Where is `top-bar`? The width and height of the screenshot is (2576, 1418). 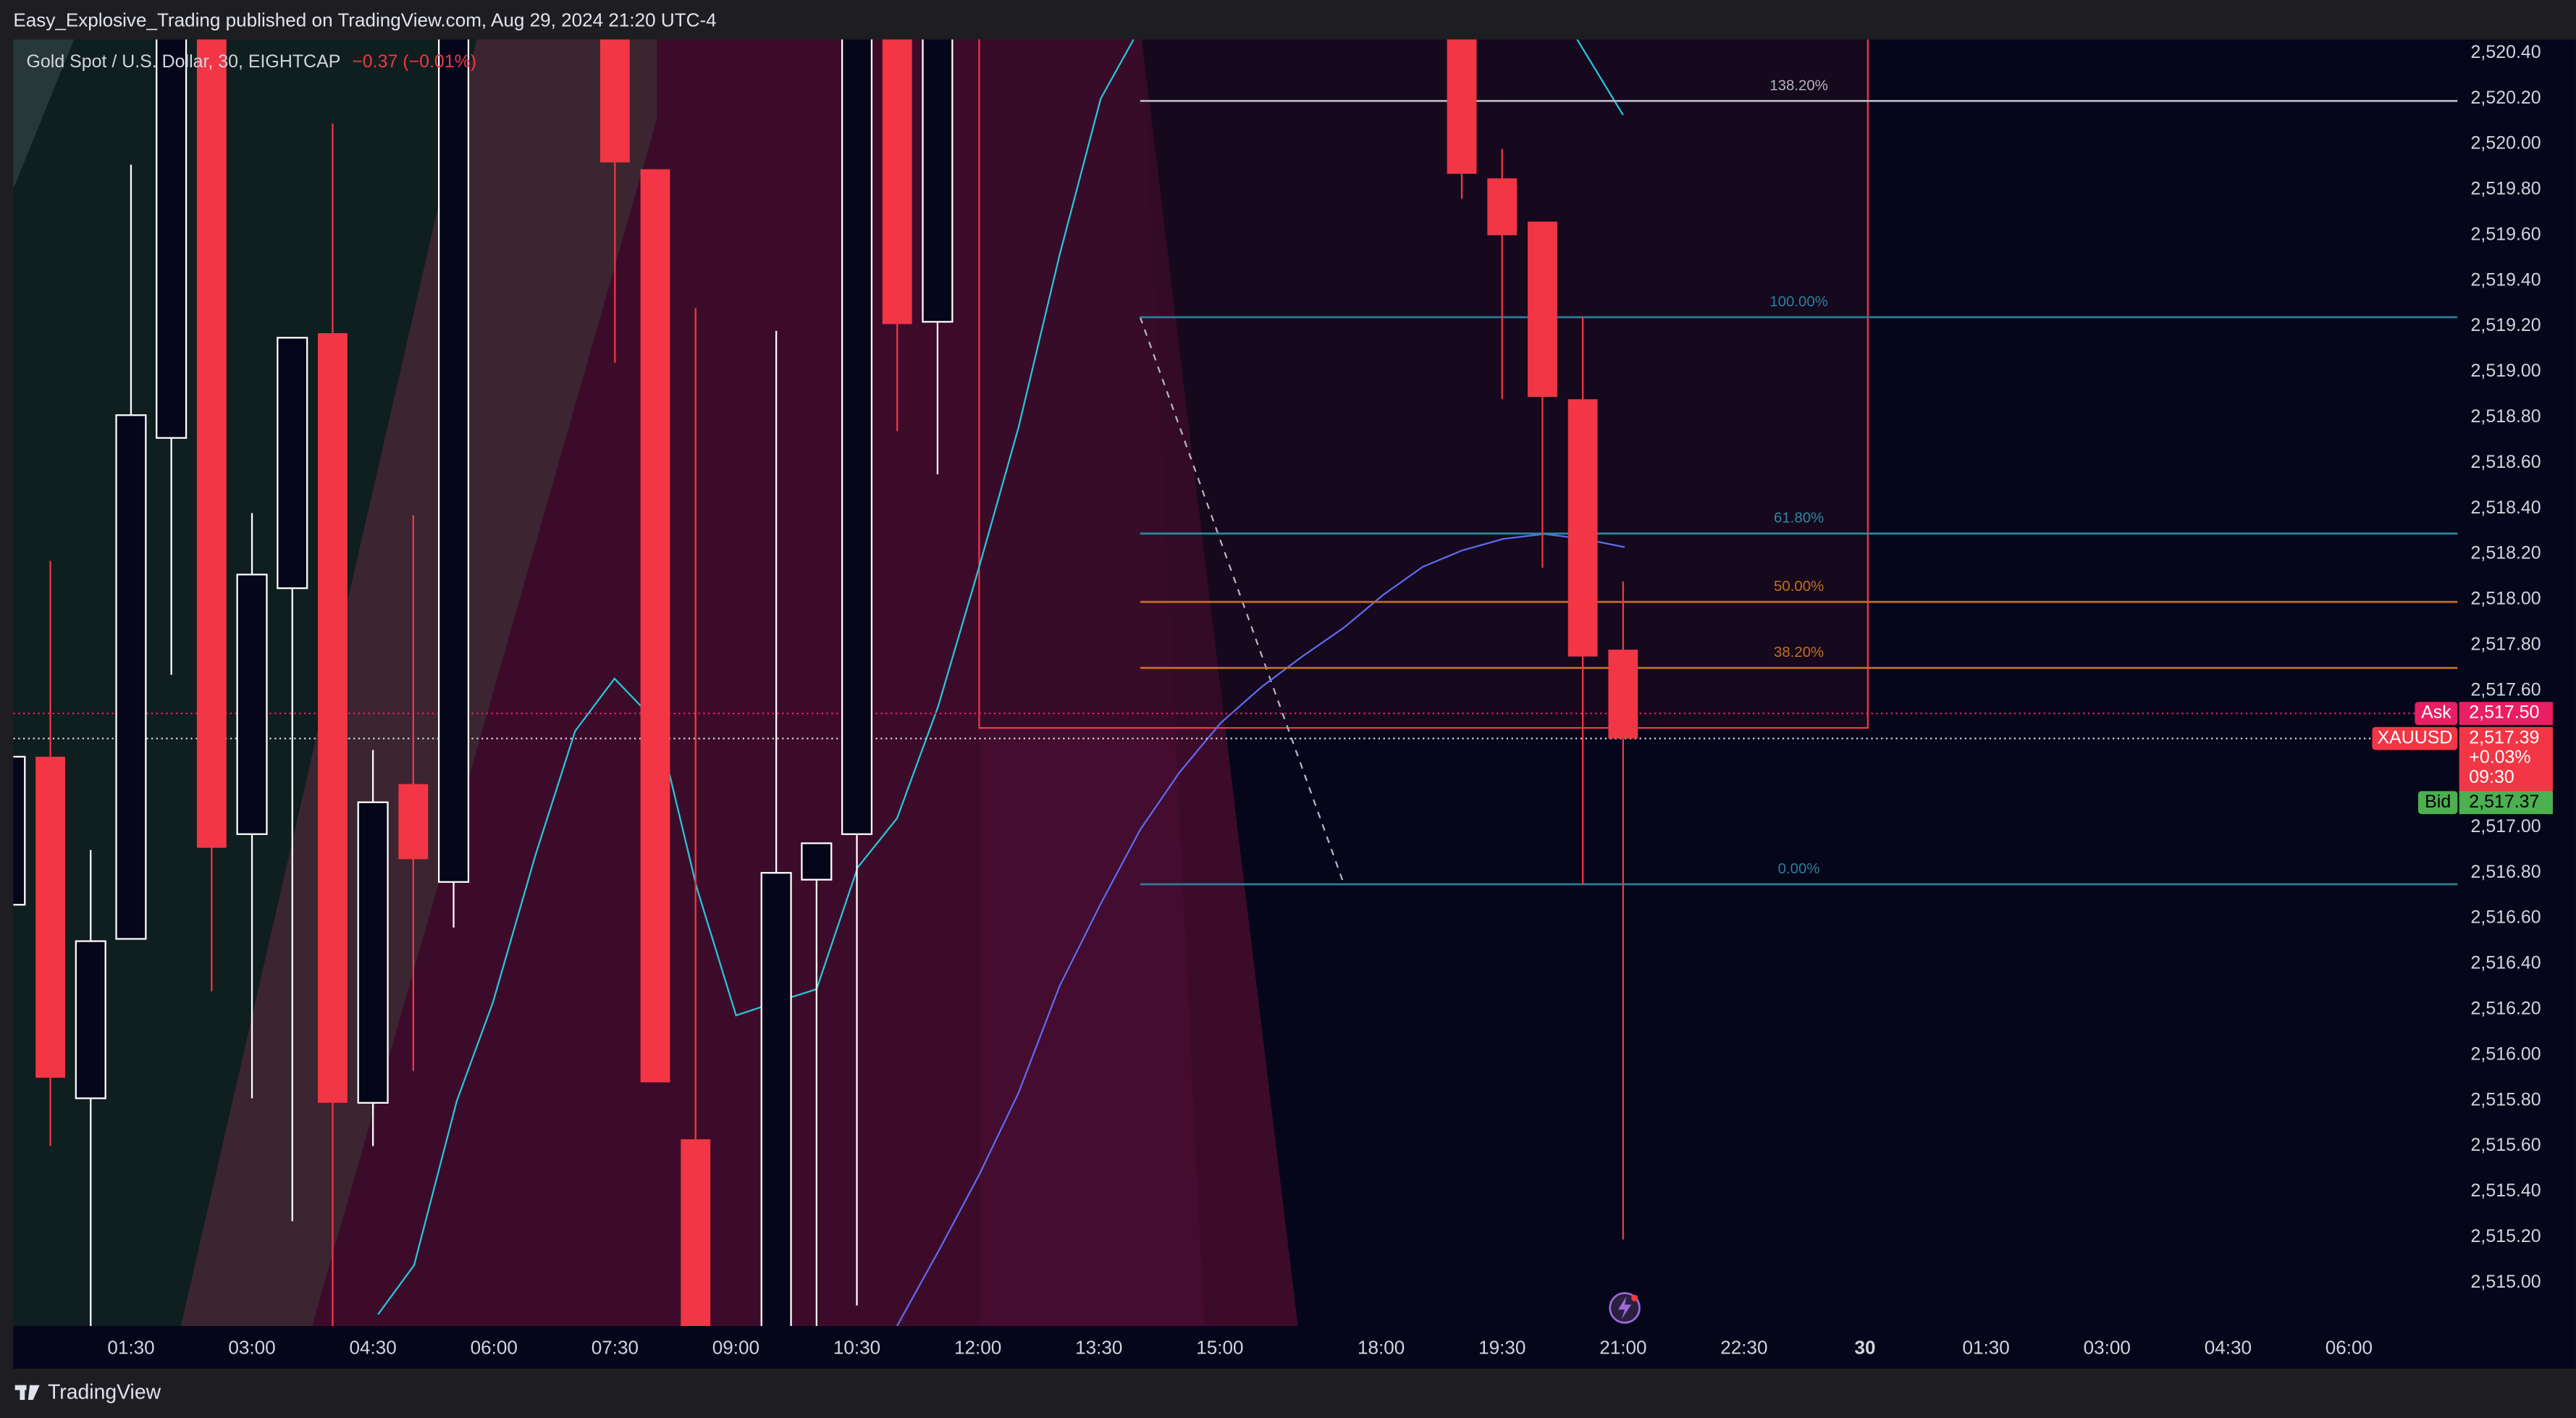
top-bar is located at coordinates (1288, 20).